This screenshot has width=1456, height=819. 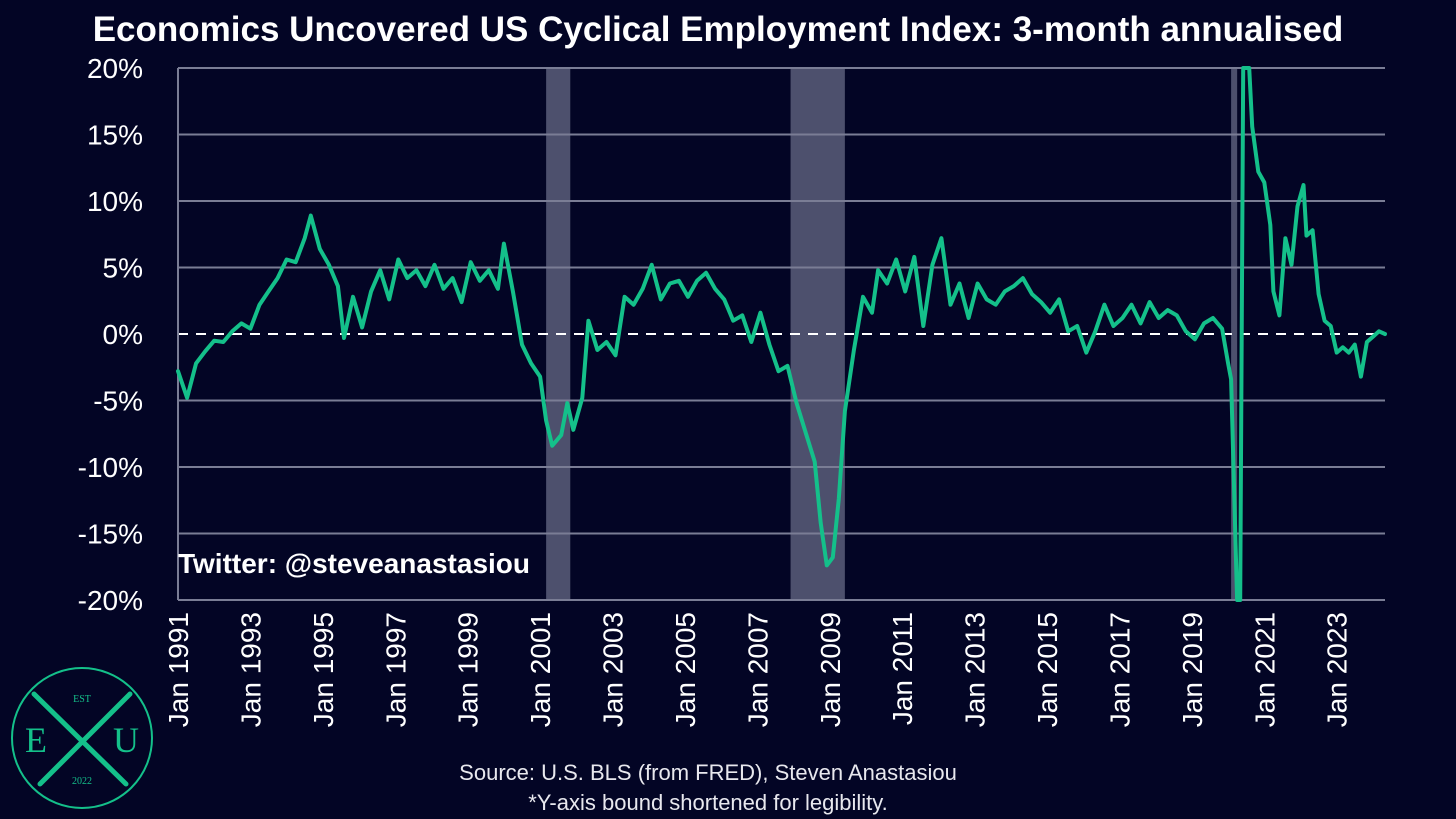 What do you see at coordinates (1234, 334) in the screenshot?
I see `recession-band` at bounding box center [1234, 334].